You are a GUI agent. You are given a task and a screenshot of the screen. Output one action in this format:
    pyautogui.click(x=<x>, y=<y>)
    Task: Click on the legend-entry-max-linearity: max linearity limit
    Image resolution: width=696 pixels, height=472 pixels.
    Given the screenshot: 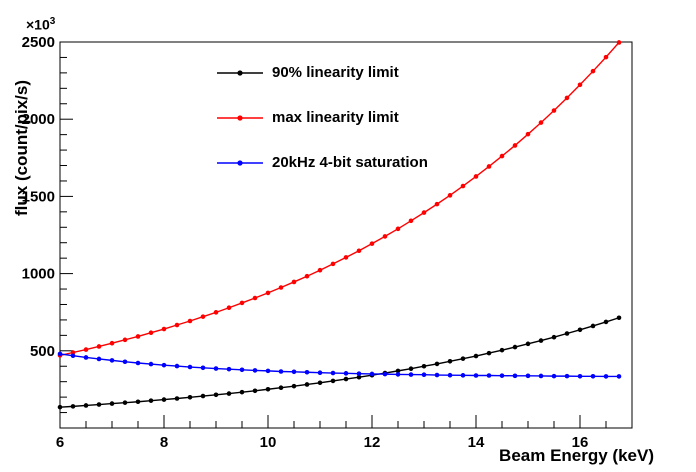 What is the action you would take?
    pyautogui.click(x=322, y=117)
    